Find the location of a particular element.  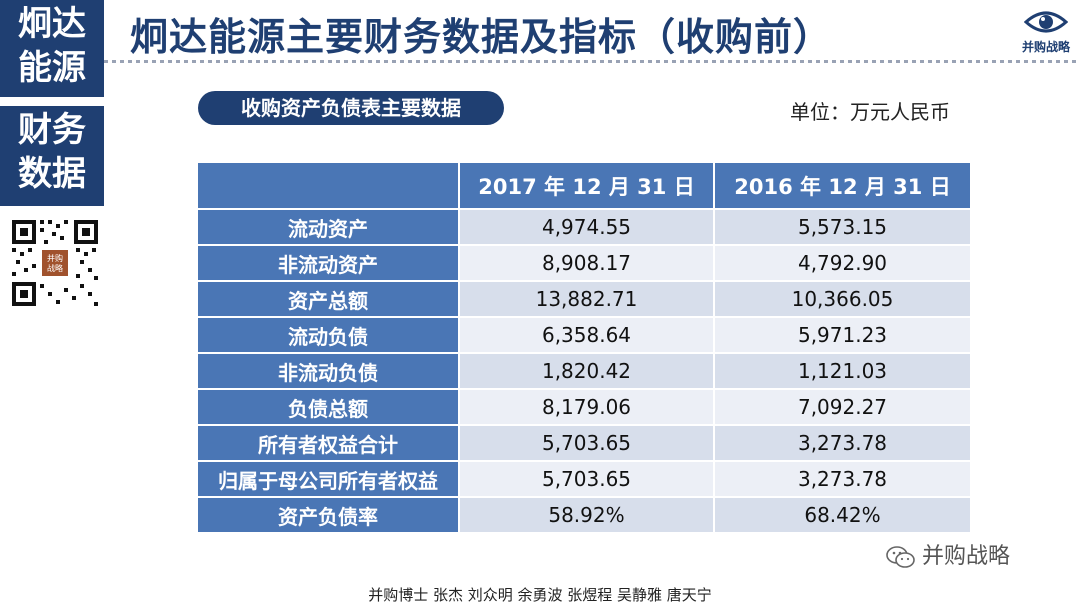

header-2017: 2017 年 12 月 31 日 is located at coordinates (586, 185).